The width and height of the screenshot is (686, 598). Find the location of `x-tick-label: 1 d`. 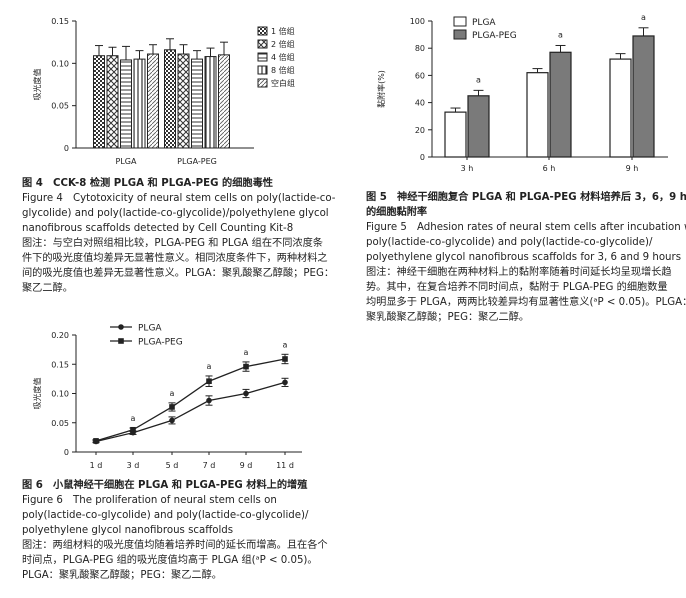

x-tick-label: 1 d is located at coordinates (96, 465).